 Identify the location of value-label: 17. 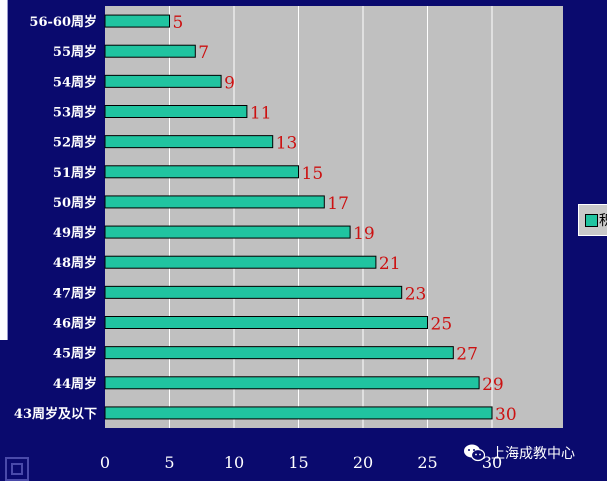
(338, 204).